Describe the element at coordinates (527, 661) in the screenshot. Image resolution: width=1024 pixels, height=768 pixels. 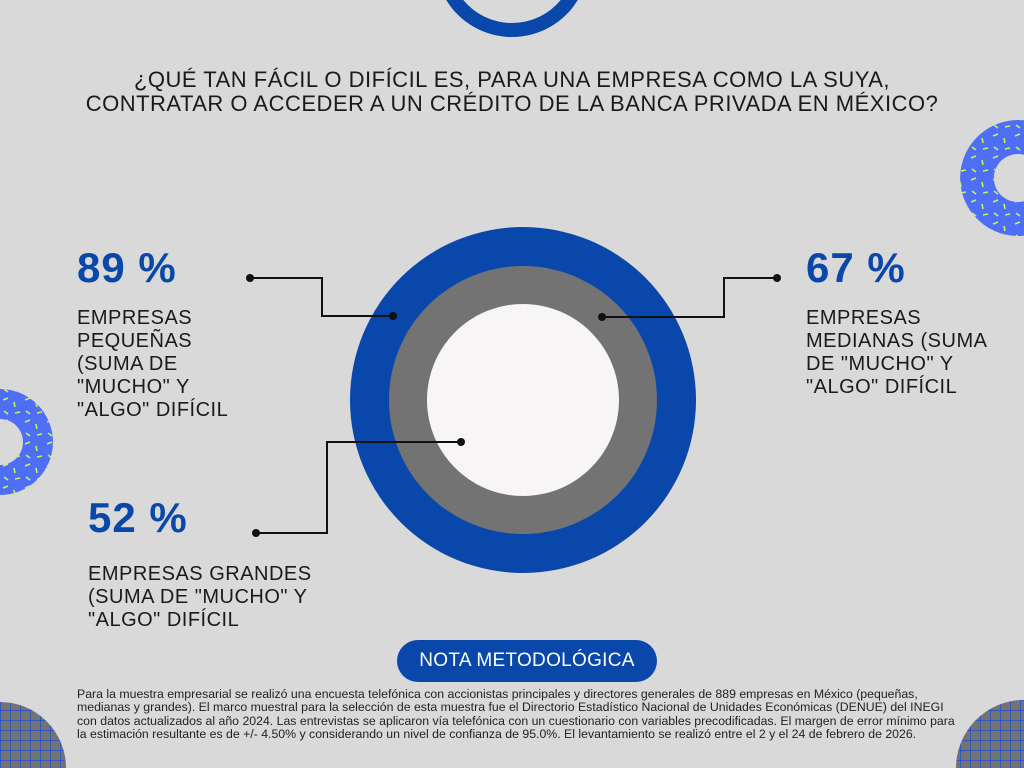
I see `nota-metodologica-button: NOTA METODOLÓGICA` at that location.